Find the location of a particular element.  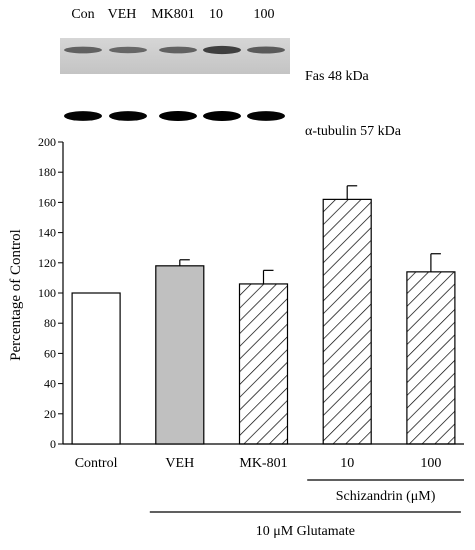

y-tick-label: 20 is located at coordinates (50, 414).